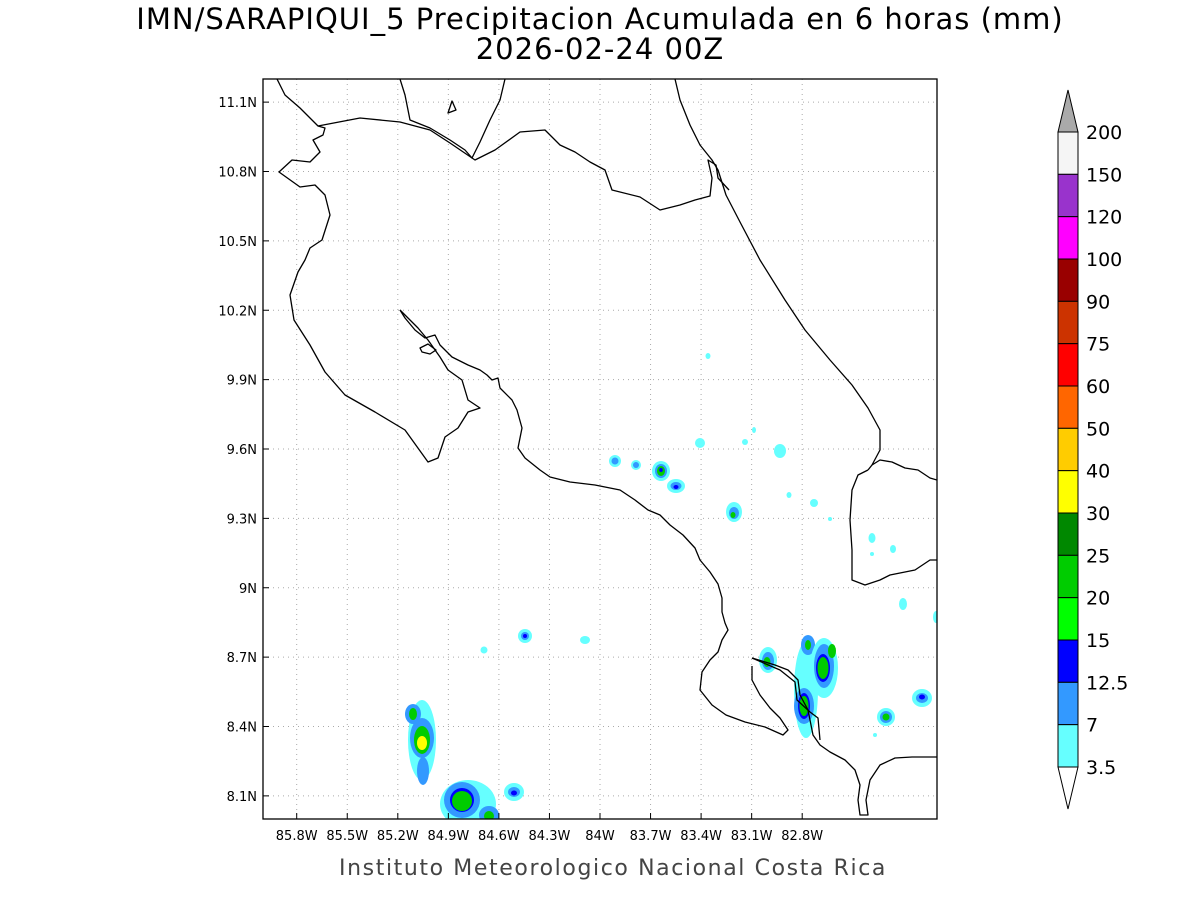 The height and width of the screenshot is (900, 1200). What do you see at coordinates (600, 836) in the screenshot?
I see `lon-tick-label: 84W` at bounding box center [600, 836].